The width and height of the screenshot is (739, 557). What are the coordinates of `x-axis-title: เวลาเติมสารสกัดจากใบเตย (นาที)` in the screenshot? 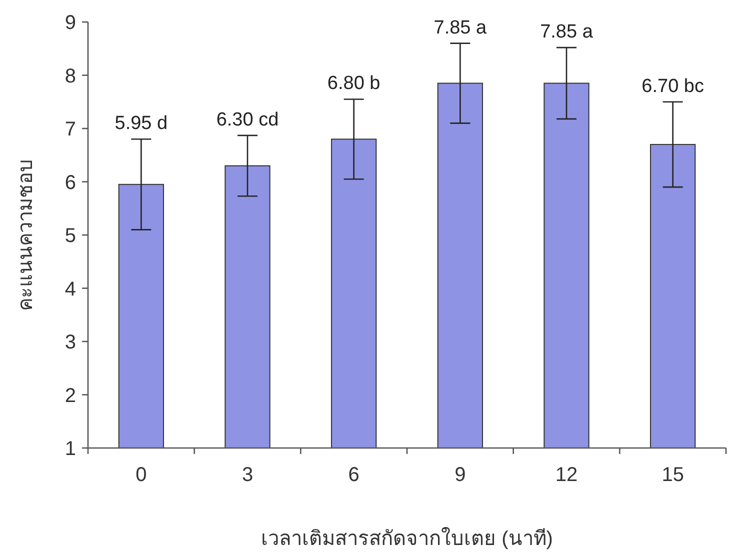 It's located at (407, 538).